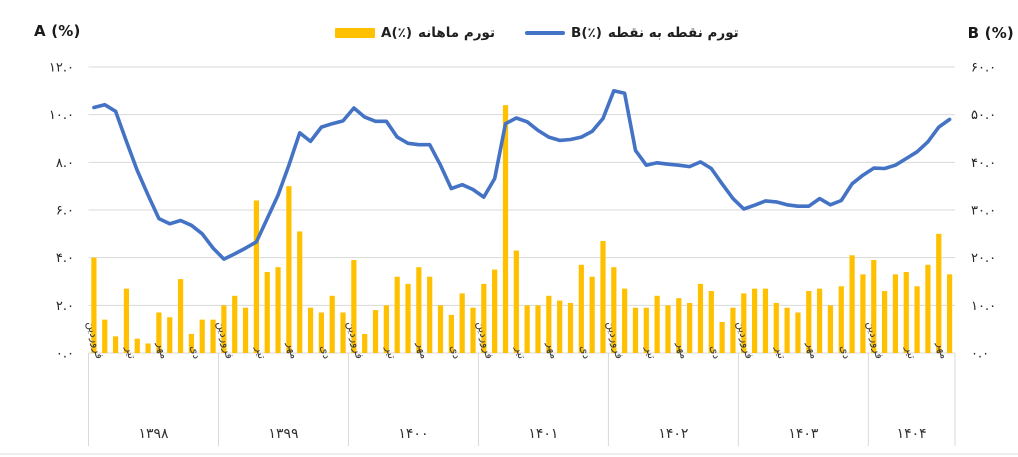 The image size is (1018, 457). I want to click on right-axis-tick-label: ۵۰.۰, so click(983, 115).